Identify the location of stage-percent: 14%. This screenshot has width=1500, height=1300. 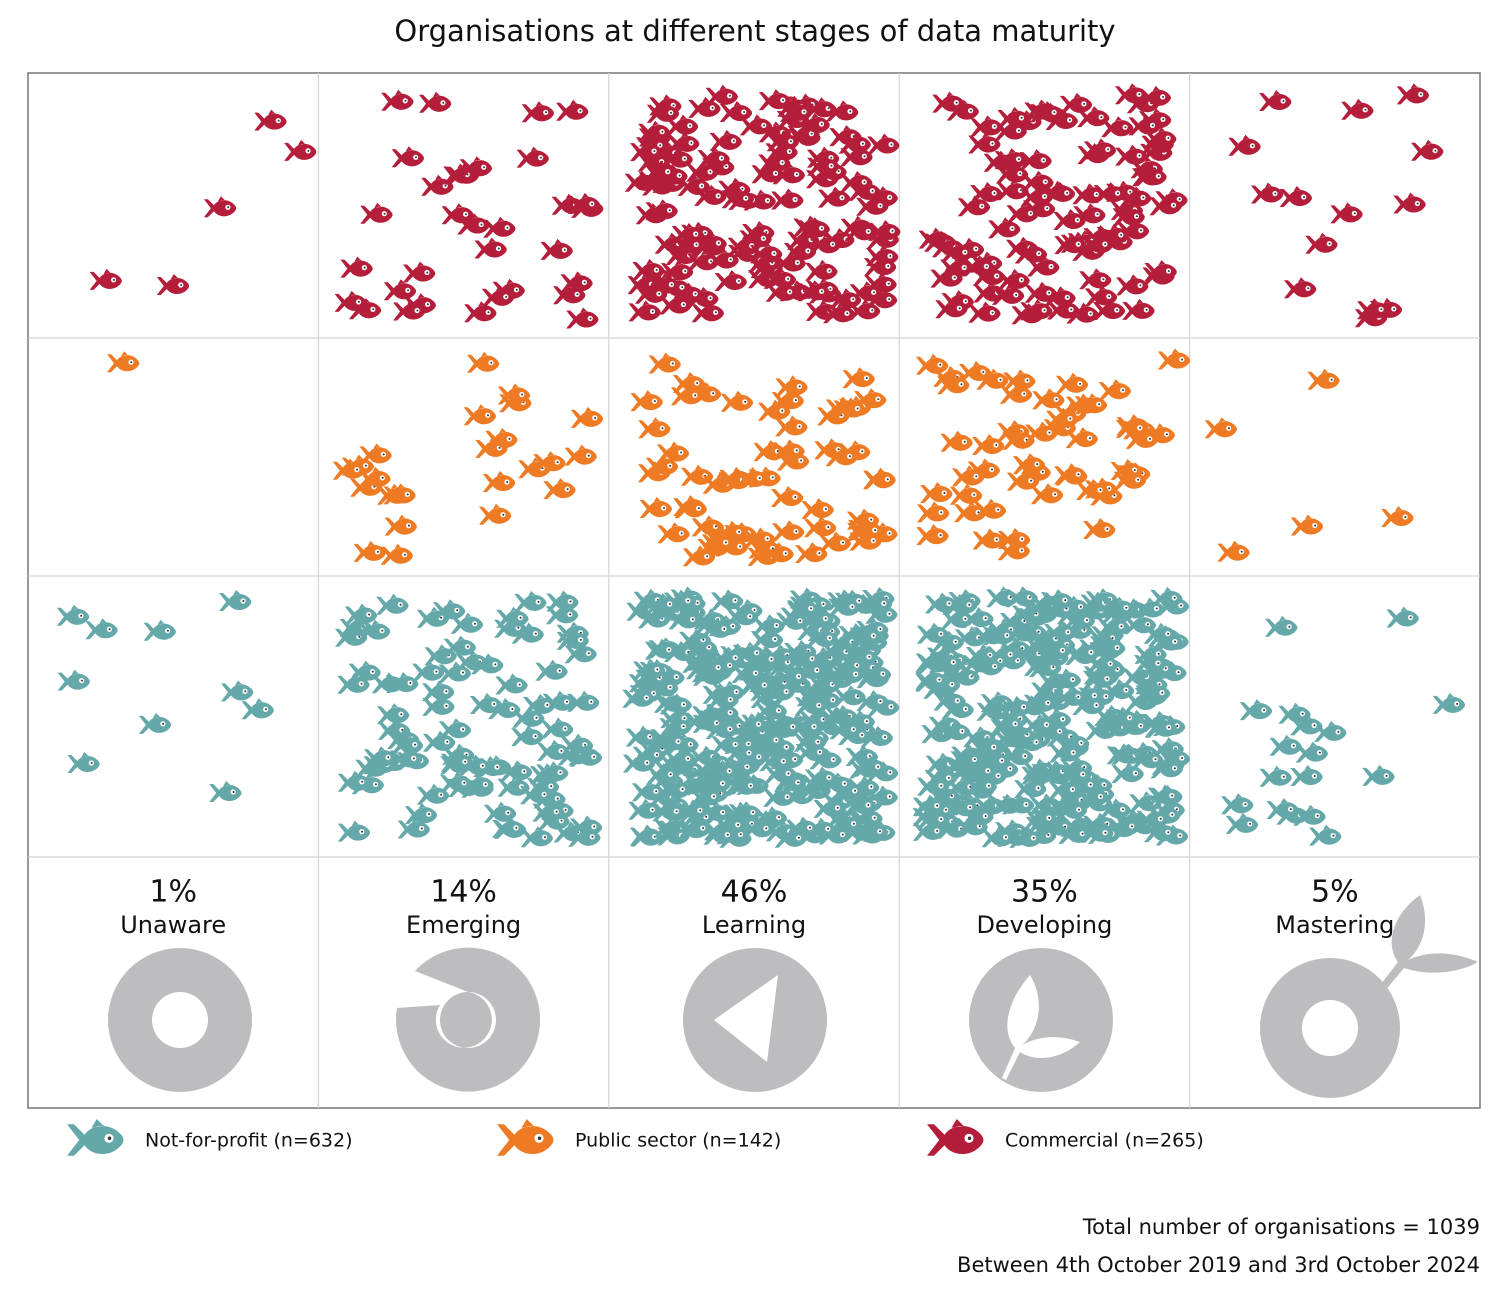
(463, 892).